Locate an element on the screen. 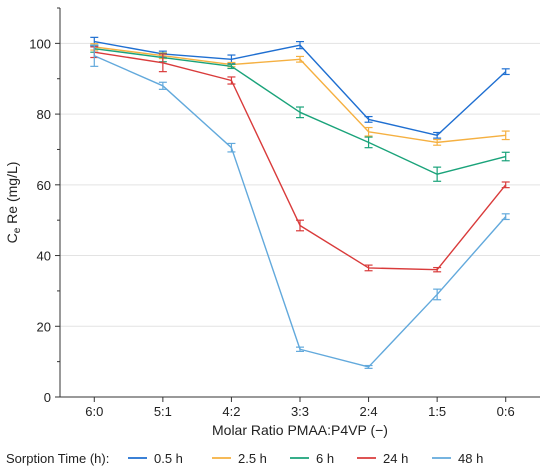 Image resolution: width=550 pixels, height=469 pixels. x-tick-label: 1:5 is located at coordinates (437, 411).